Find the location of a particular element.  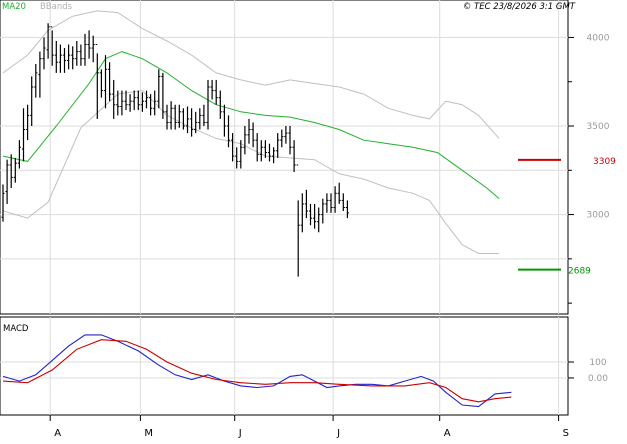

y-axis-ticks: 4000 3500 3000 100 0.00 is located at coordinates (589, 208).